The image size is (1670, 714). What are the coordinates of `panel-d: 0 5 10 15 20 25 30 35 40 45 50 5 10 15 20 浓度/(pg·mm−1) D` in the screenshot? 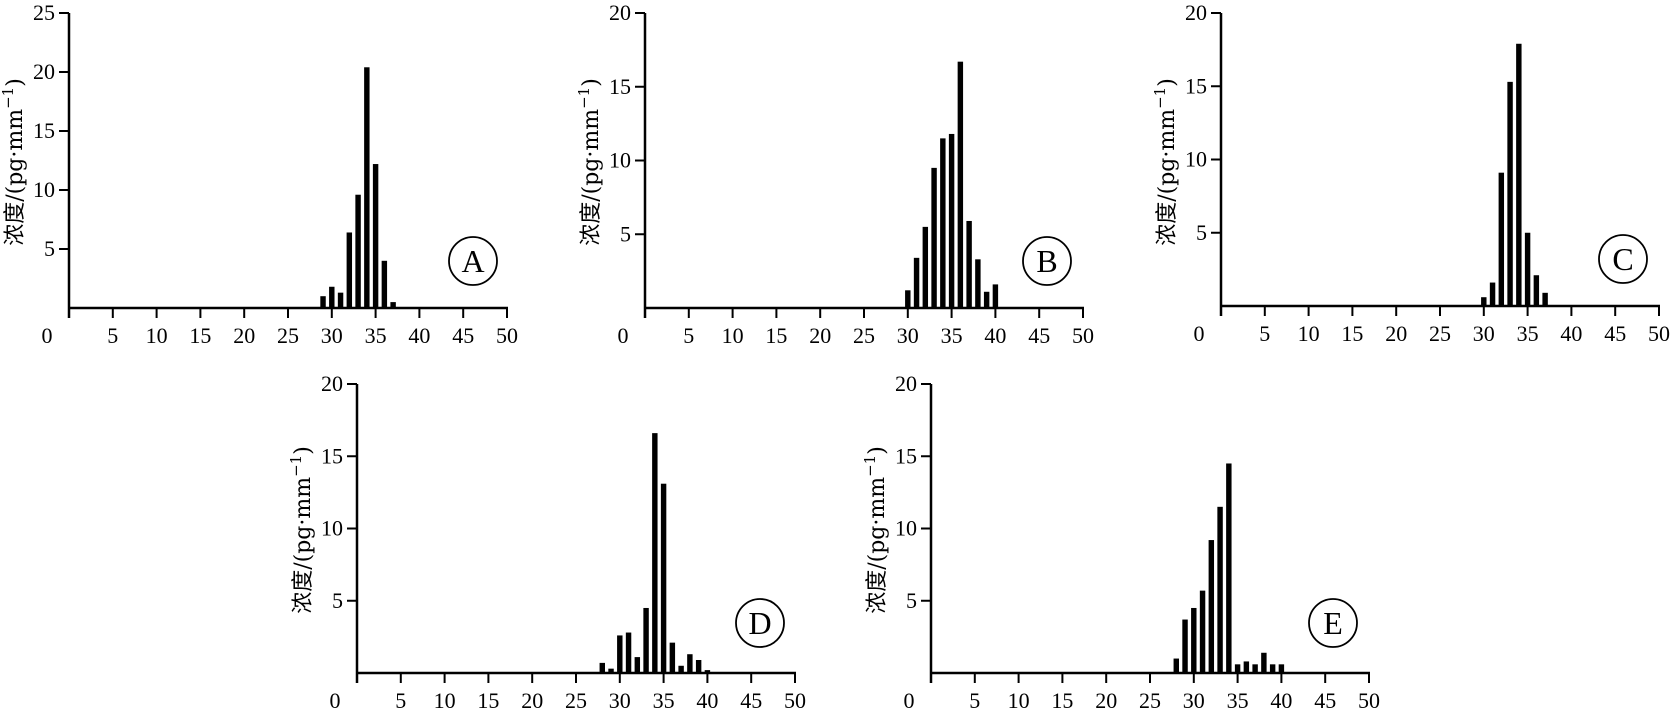 It's located at (546, 542).